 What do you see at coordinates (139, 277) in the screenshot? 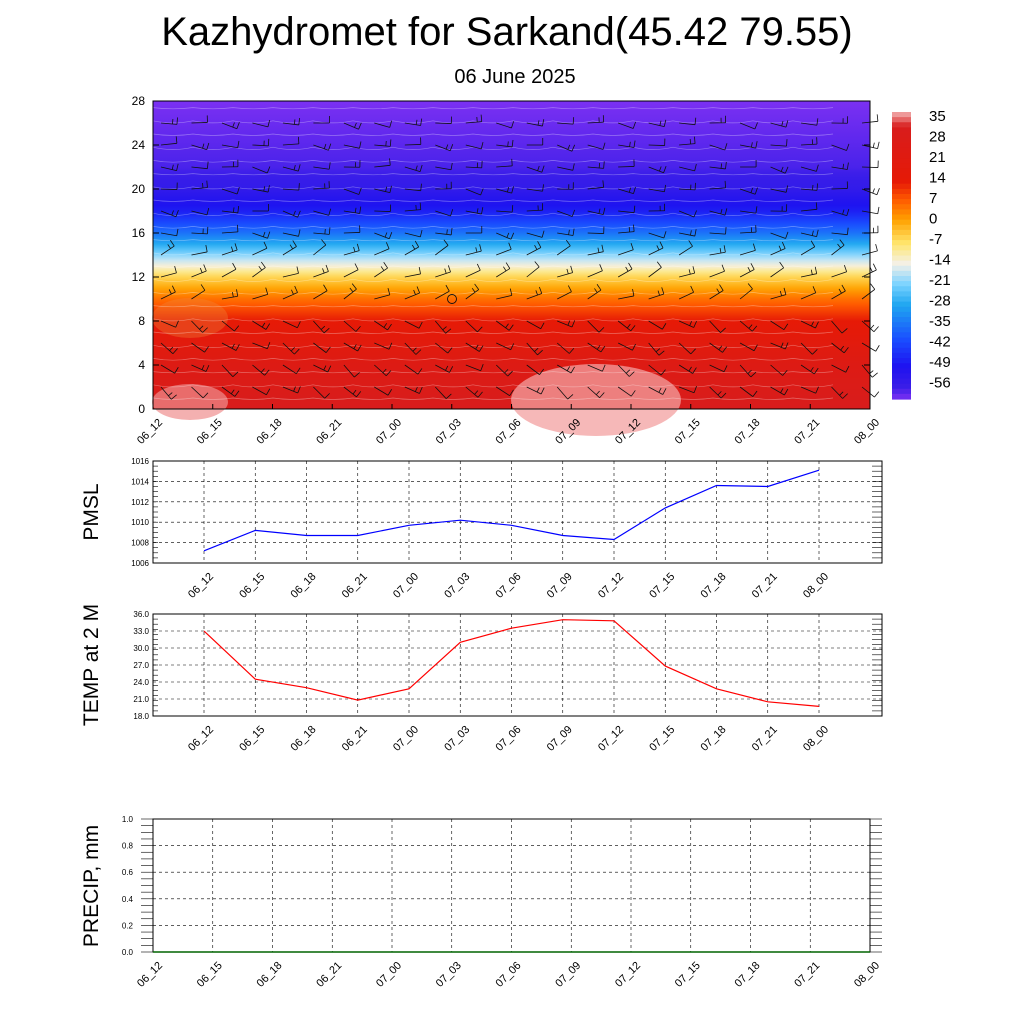
I see `y-tick-label: 12` at bounding box center [139, 277].